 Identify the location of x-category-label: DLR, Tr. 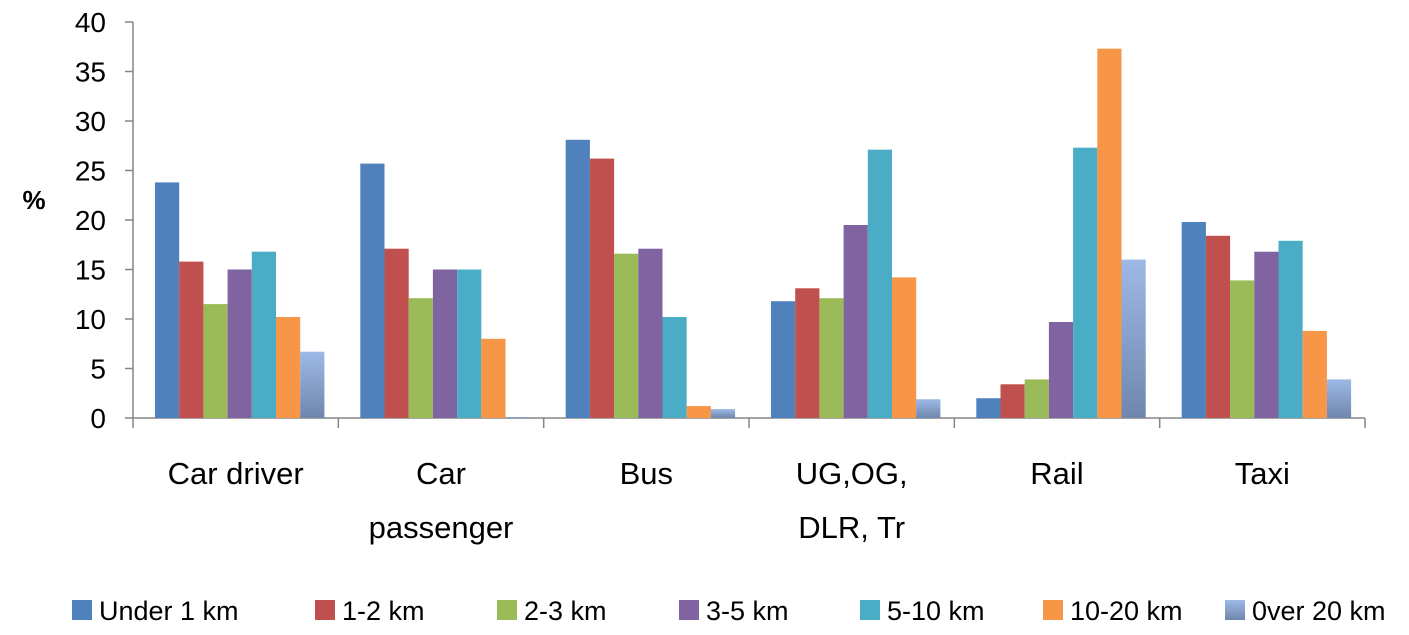
(851, 527).